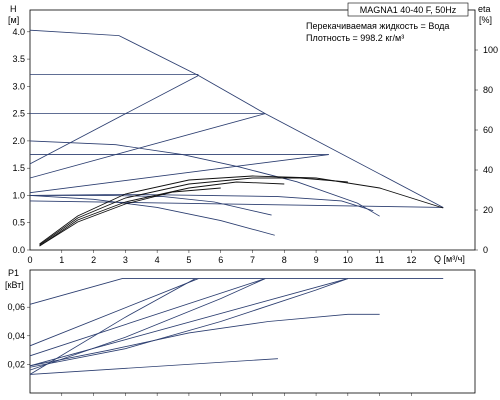 The height and width of the screenshot is (400, 500). Describe the element at coordinates (61, 260) in the screenshot. I see `x-tick-label: 1` at that location.